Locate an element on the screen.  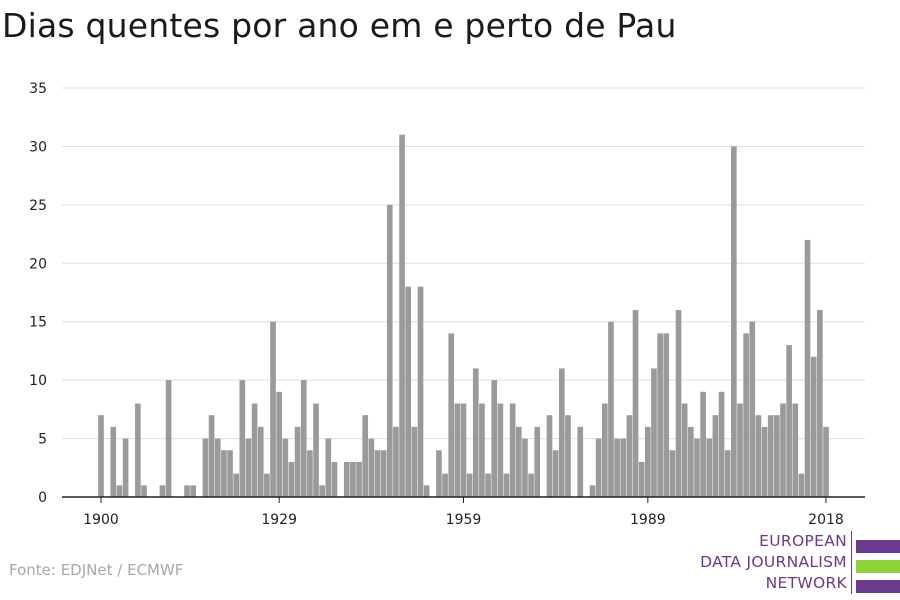
bar-1971 is located at coordinates (537, 461).